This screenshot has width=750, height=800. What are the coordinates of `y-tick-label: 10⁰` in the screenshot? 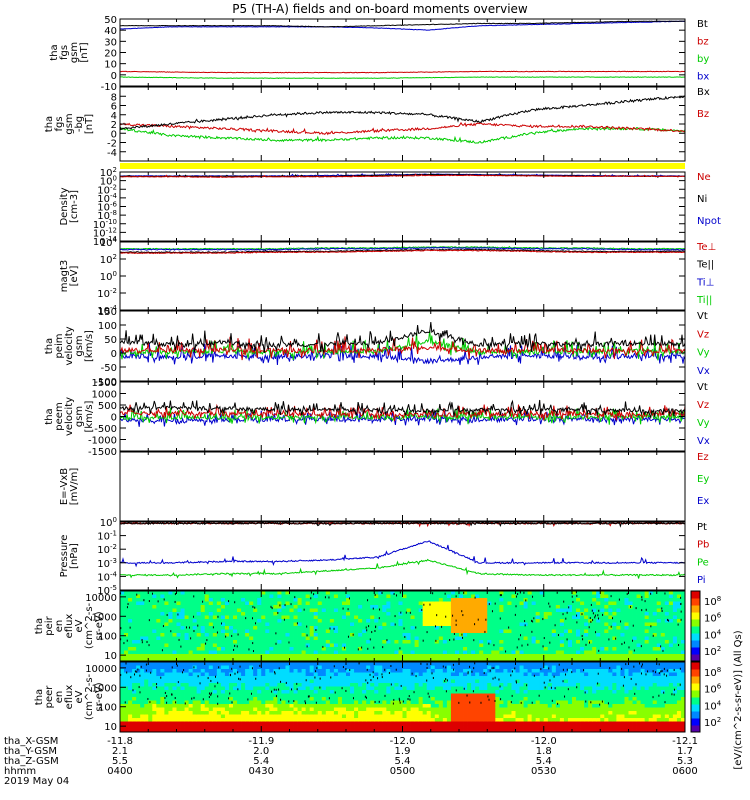 It's located at (108, 181).